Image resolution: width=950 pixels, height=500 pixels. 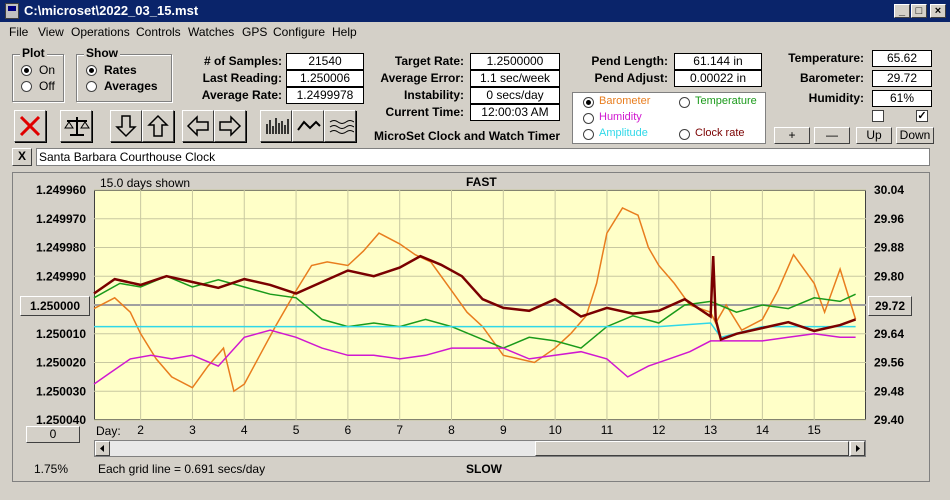 What do you see at coordinates (192, 430) in the screenshot?
I see `x-axis-tick: 3` at bounding box center [192, 430].